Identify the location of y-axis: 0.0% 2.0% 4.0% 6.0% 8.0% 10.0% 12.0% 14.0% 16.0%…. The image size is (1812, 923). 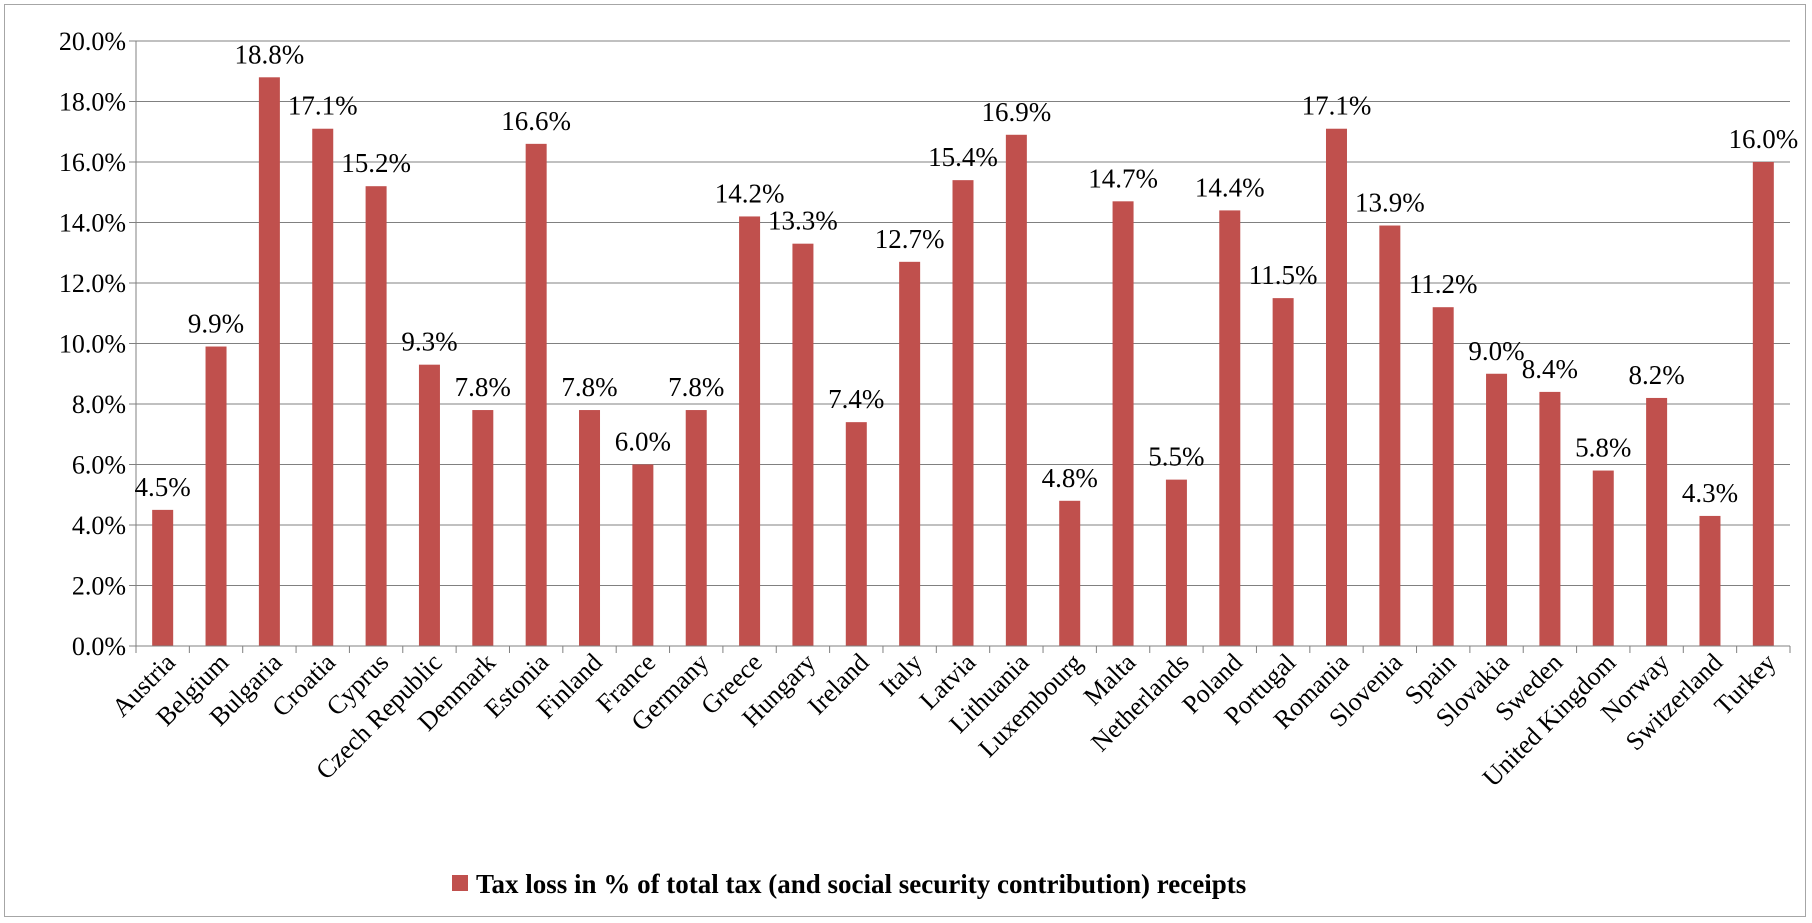
(98, 344).